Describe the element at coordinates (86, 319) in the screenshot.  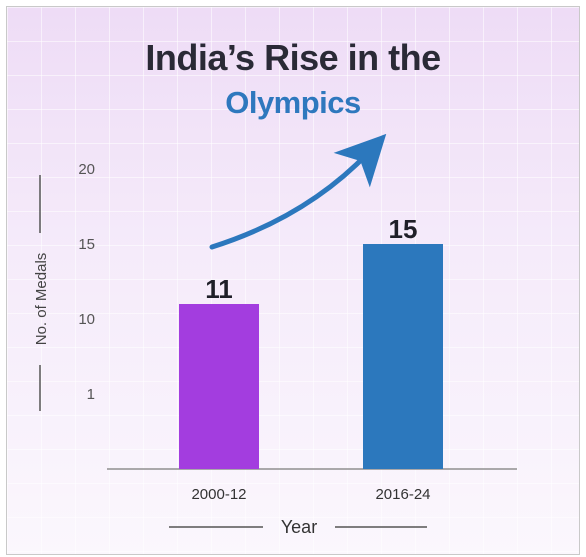
I see `y-tick-label: 10` at that location.